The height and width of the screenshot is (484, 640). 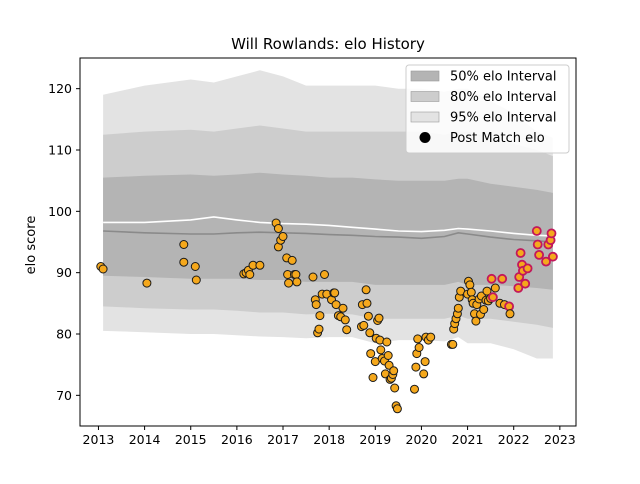 What do you see at coordinates (191, 439) in the screenshot?
I see `x-tick-label: 2015` at bounding box center [191, 439].